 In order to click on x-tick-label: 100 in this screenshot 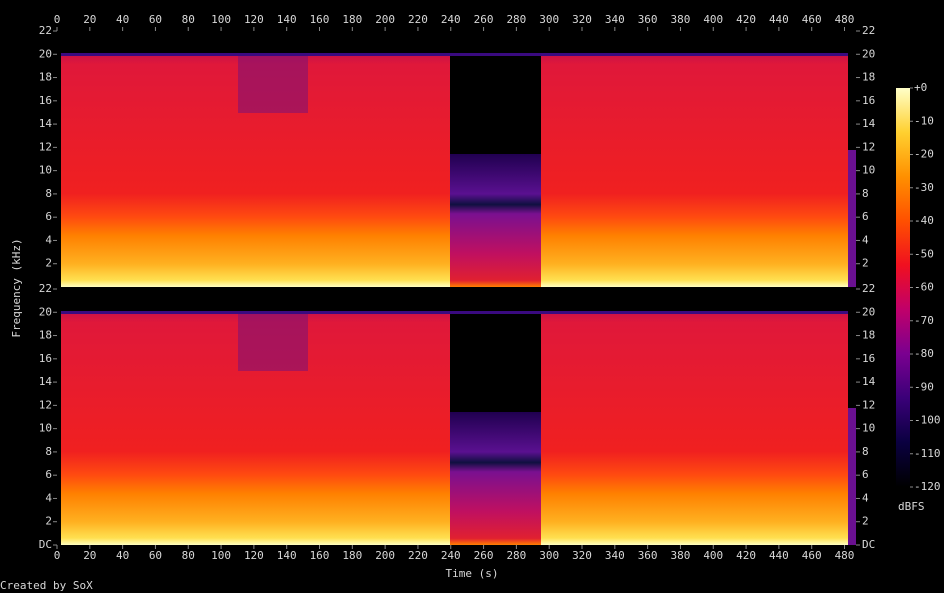, I will do `click(221, 555)`.